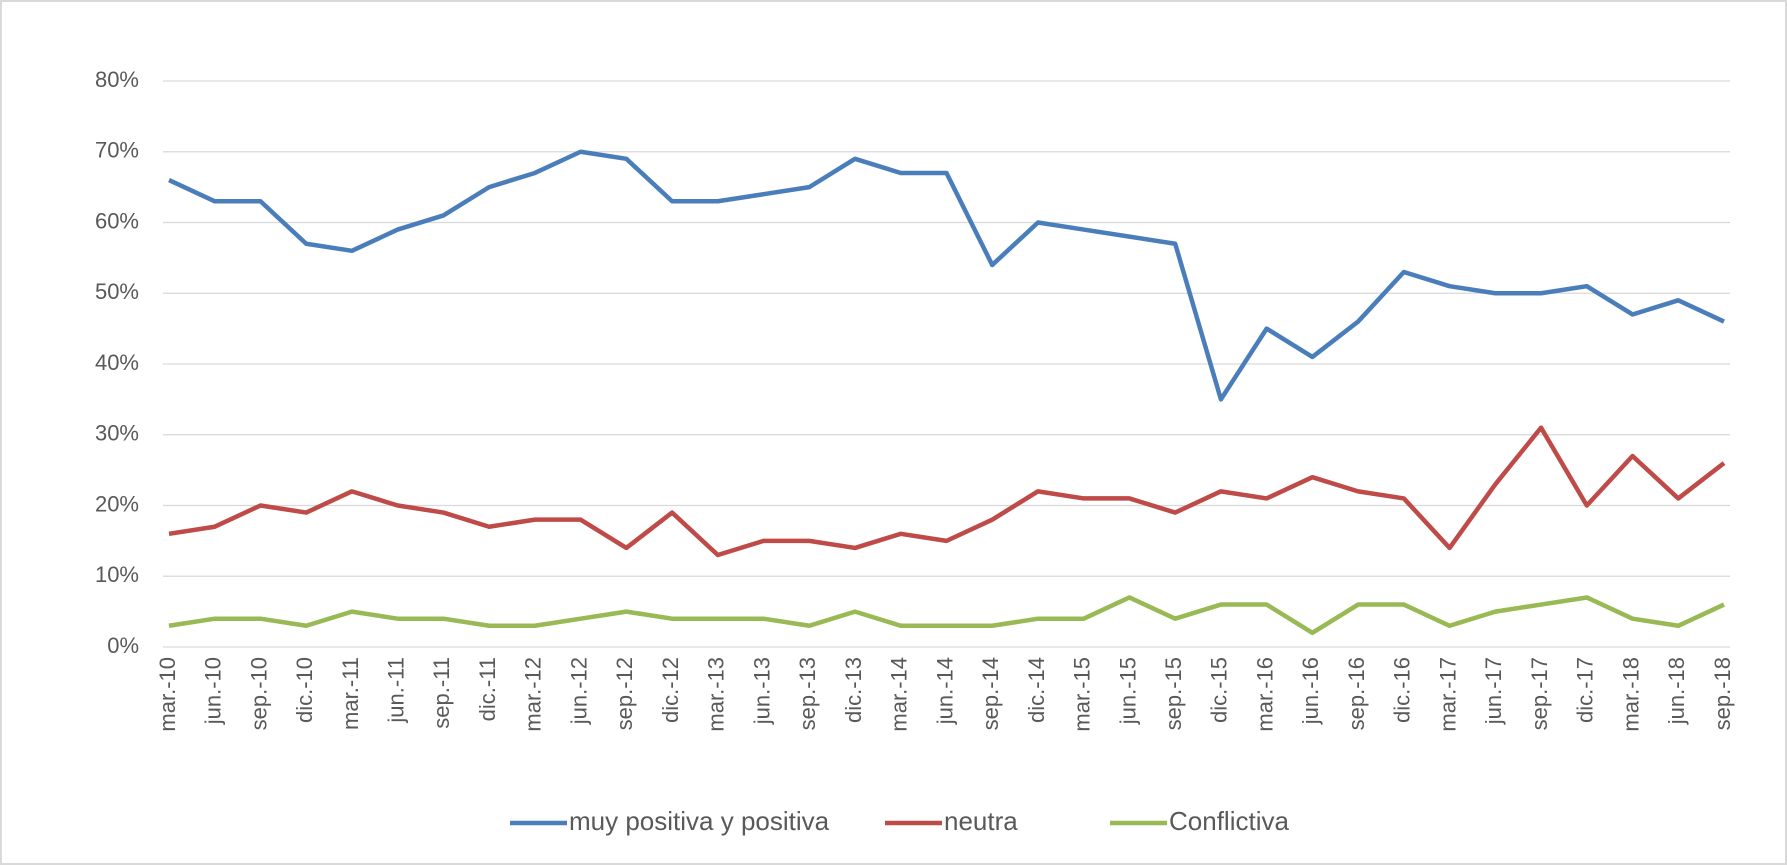 This screenshot has width=1787, height=865. Describe the element at coordinates (1082, 694) in the screenshot. I see `x-tick-label: mar.-15` at that location.